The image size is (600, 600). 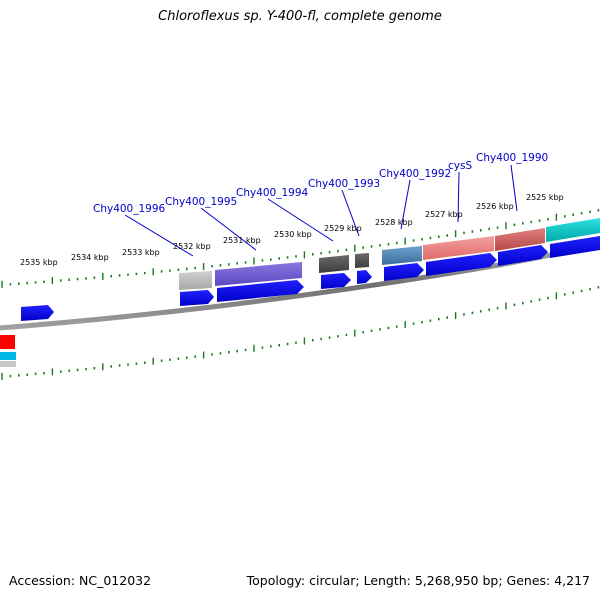 I want to click on accession-text: Accession: NC_012032, so click(x=80, y=580).